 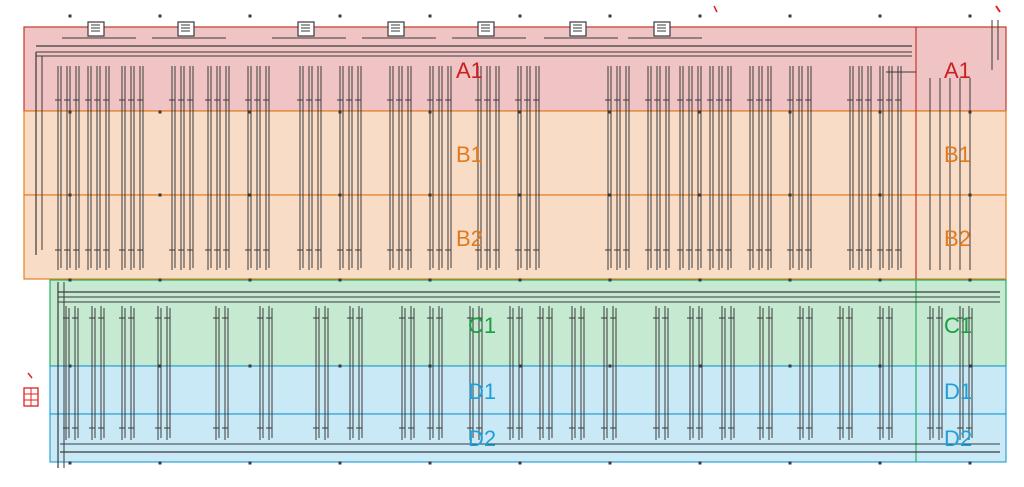 What do you see at coordinates (469, 154) in the screenshot?
I see `zone-label-b1: B1` at bounding box center [469, 154].